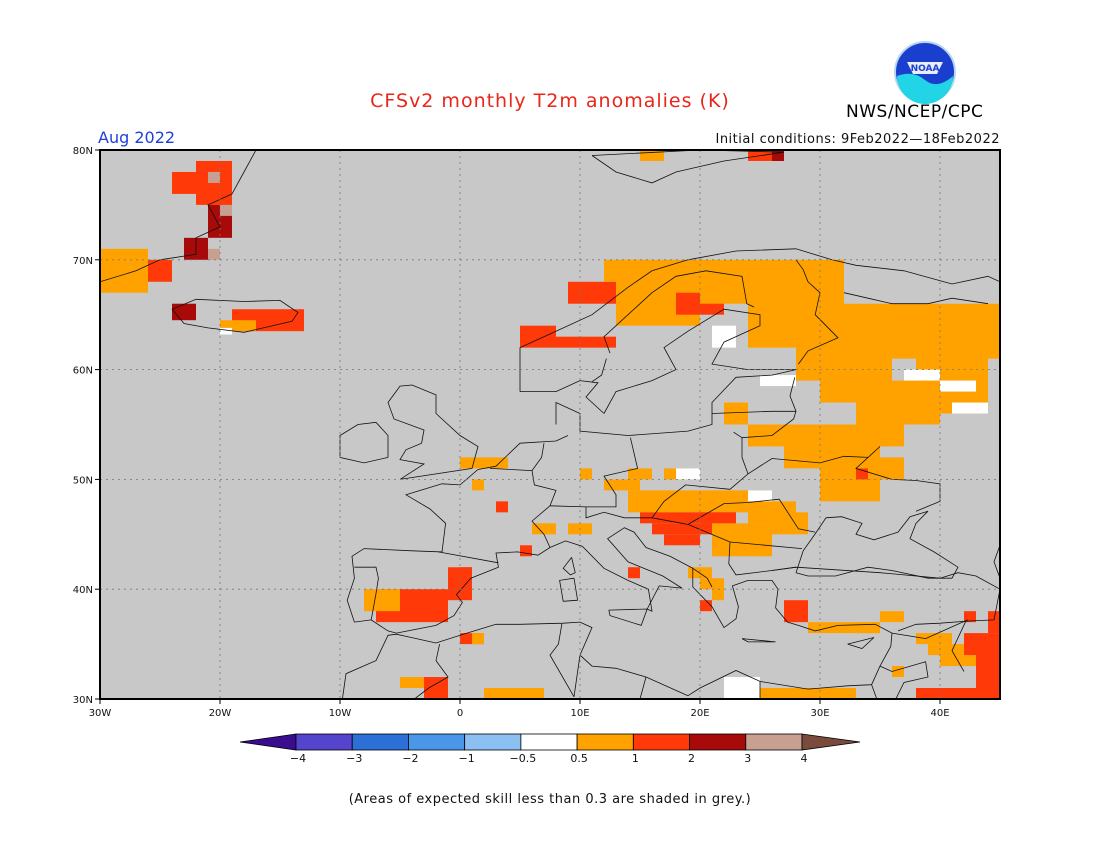 Image resolution: width=1100 pixels, height=850 pixels. What do you see at coordinates (925, 69) in the screenshot?
I see `noaa-logo-text: NOAA` at bounding box center [925, 69].